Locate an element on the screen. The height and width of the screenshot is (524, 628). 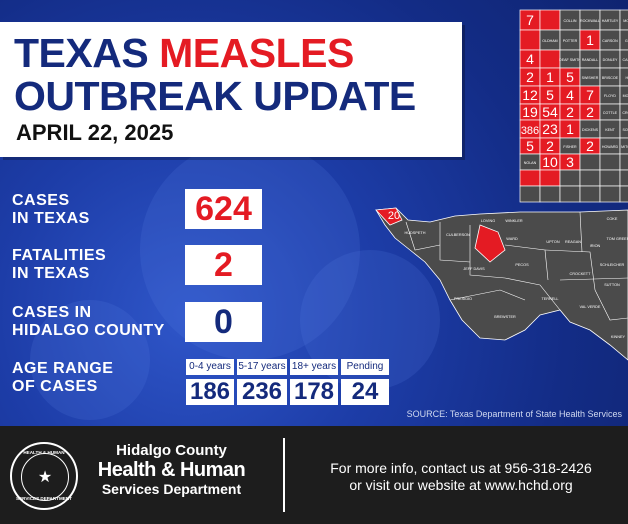
county-name-label: COLLIN is located at coordinates (570, 21).